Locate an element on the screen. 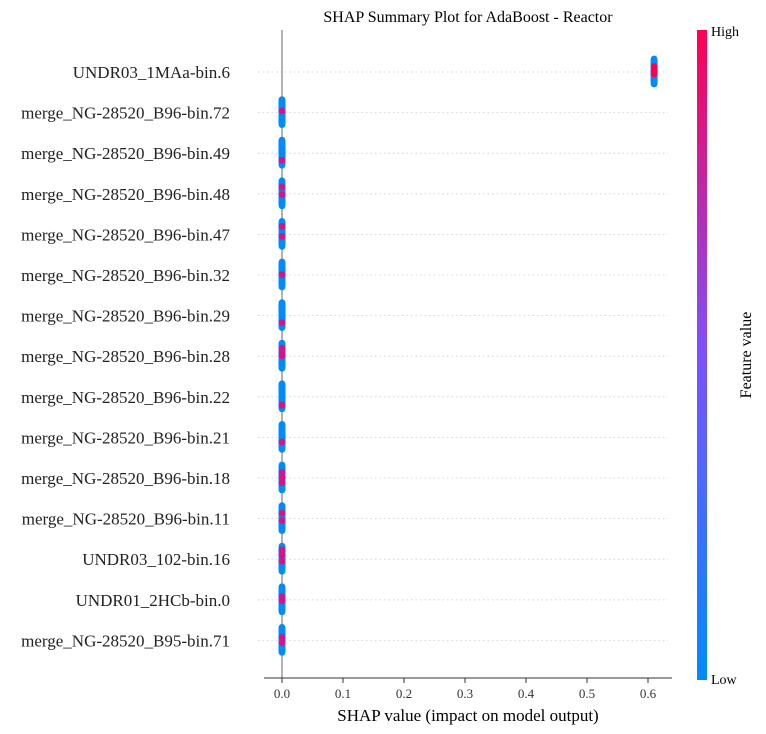 The width and height of the screenshot is (766, 734). feature-label: merge_NG-28520_B96-bin.49 is located at coordinates (125, 153).